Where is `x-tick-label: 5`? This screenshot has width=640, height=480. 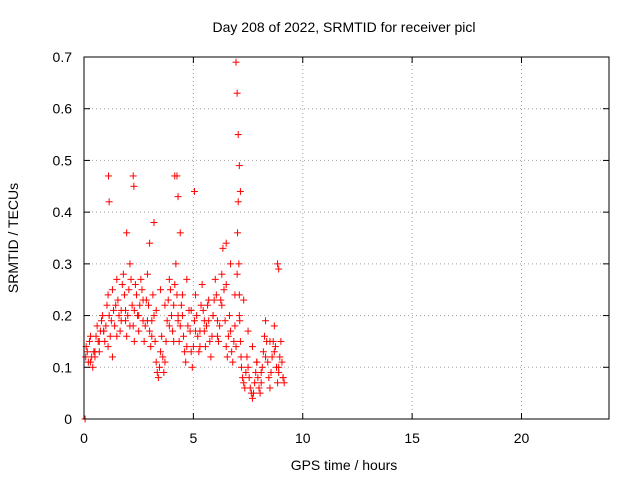
x-tick-label: 5 is located at coordinates (193, 438).